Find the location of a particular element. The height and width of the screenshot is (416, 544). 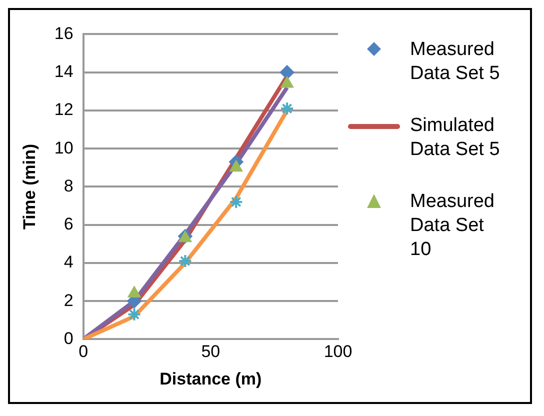

y-tick-label: 8 is located at coordinates (69, 186).